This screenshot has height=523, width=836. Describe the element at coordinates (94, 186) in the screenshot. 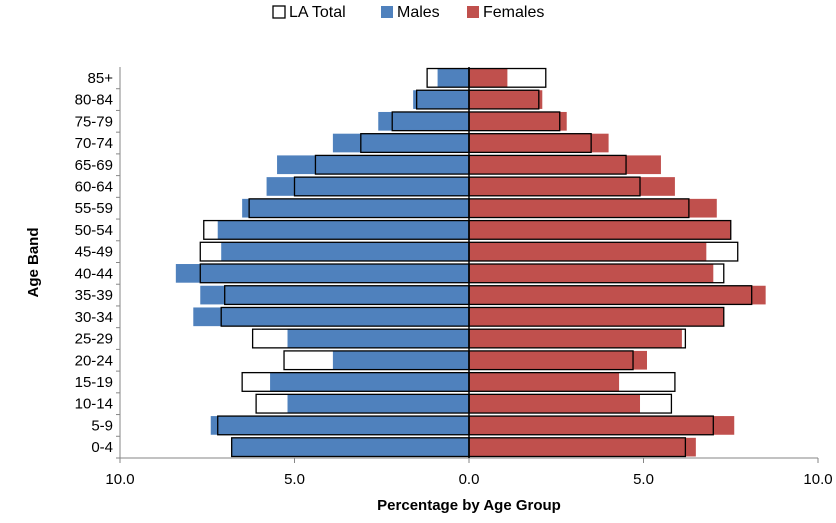

I see `y-tick-label-60-64: 60-64` at that location.